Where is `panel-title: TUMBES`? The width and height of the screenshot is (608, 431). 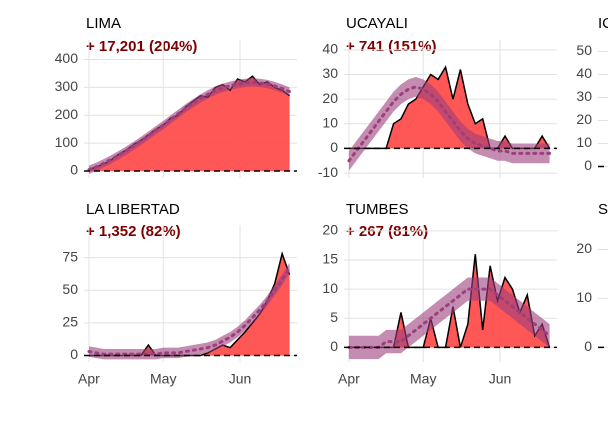 panel-title: TUMBES is located at coordinates (377, 209).